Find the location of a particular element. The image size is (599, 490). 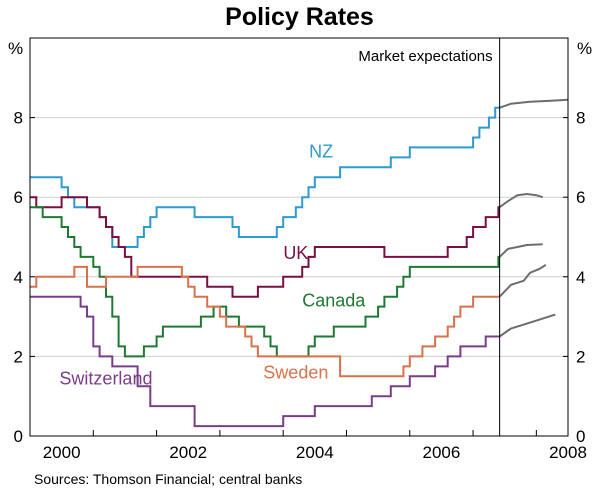

x-tick-label: 2004 is located at coordinates (315, 452).